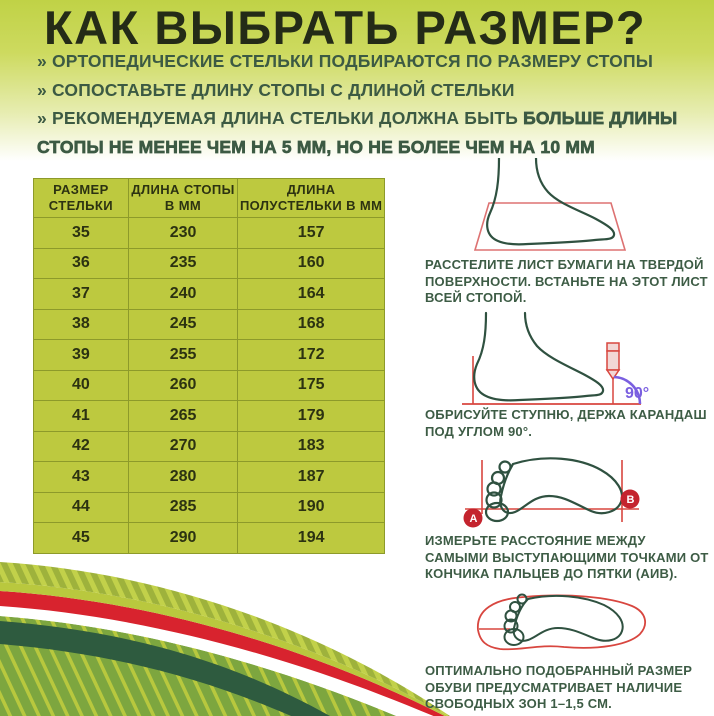 This screenshot has height=716, width=714. What do you see at coordinates (311, 294) in the screenshot?
I see `table-cell: 164` at bounding box center [311, 294].